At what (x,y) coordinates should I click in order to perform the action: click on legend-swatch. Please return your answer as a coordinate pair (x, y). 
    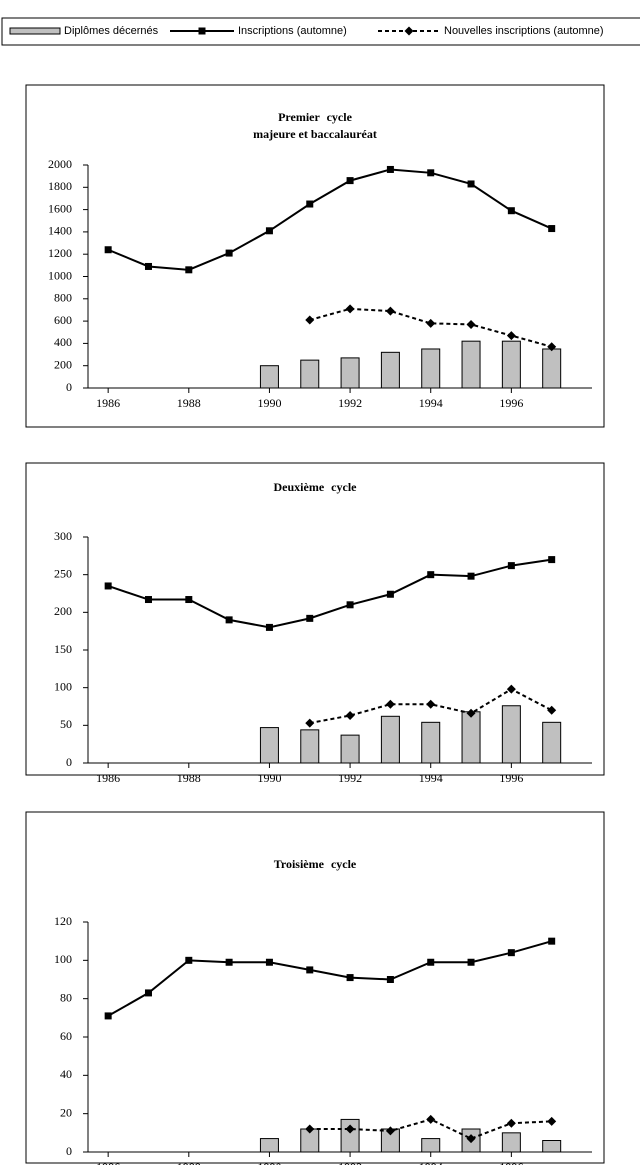
    Looking at the image, I should click on (35, 31).